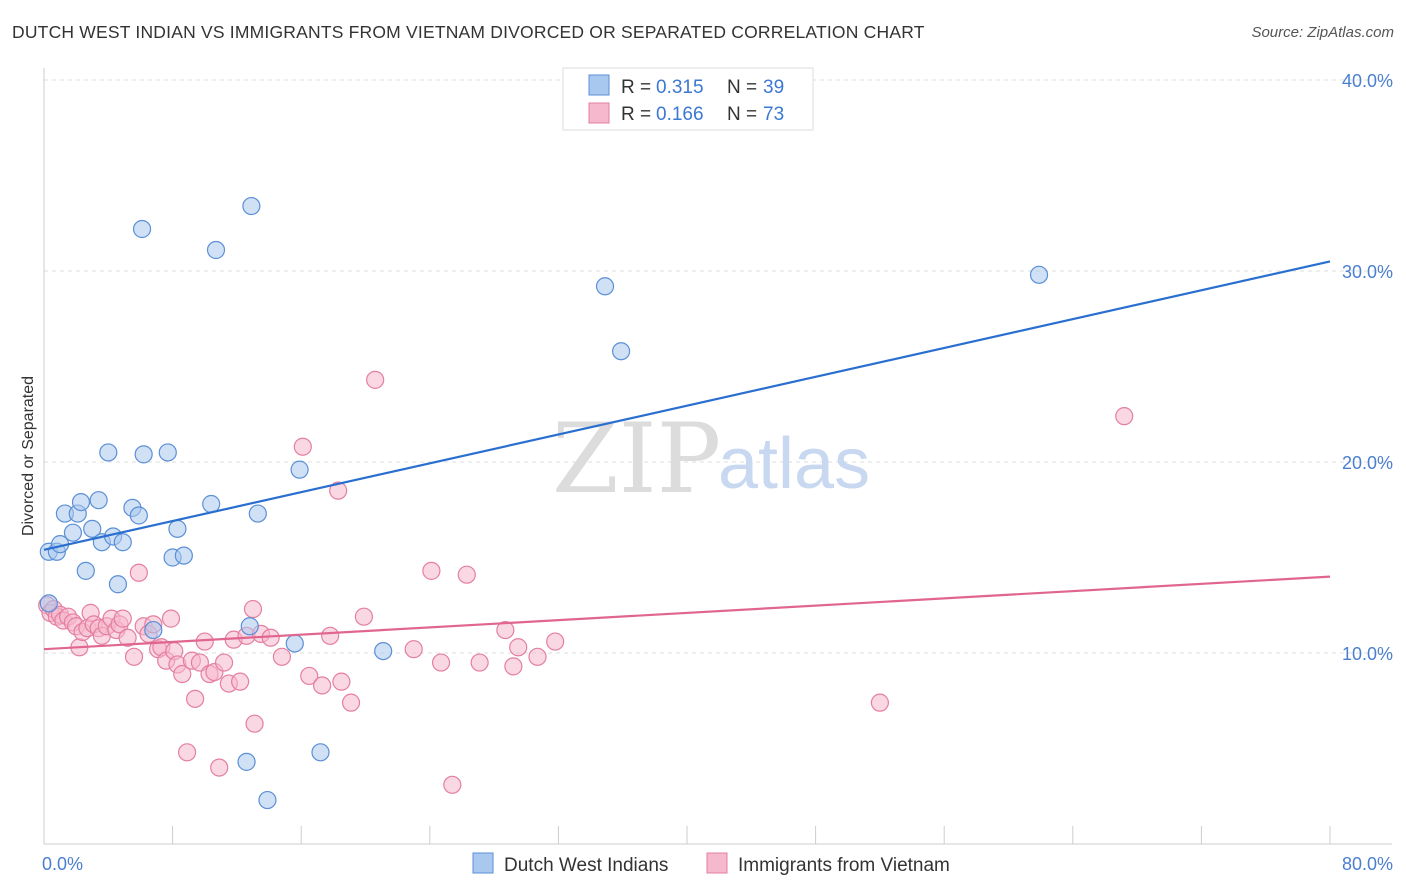  I want to click on legend-n-value: 39, so click(773, 87).